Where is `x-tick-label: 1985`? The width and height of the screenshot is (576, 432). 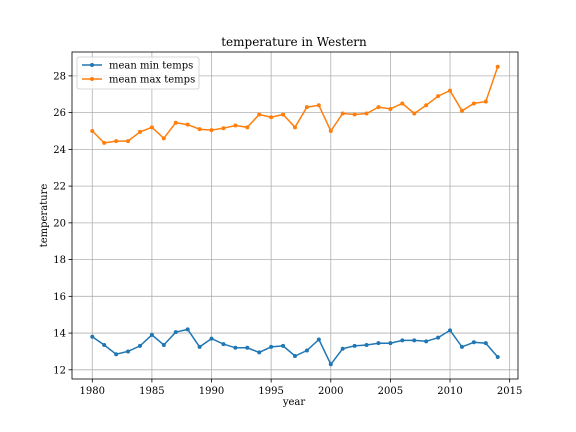 x-tick-label: 1985 is located at coordinates (151, 391).